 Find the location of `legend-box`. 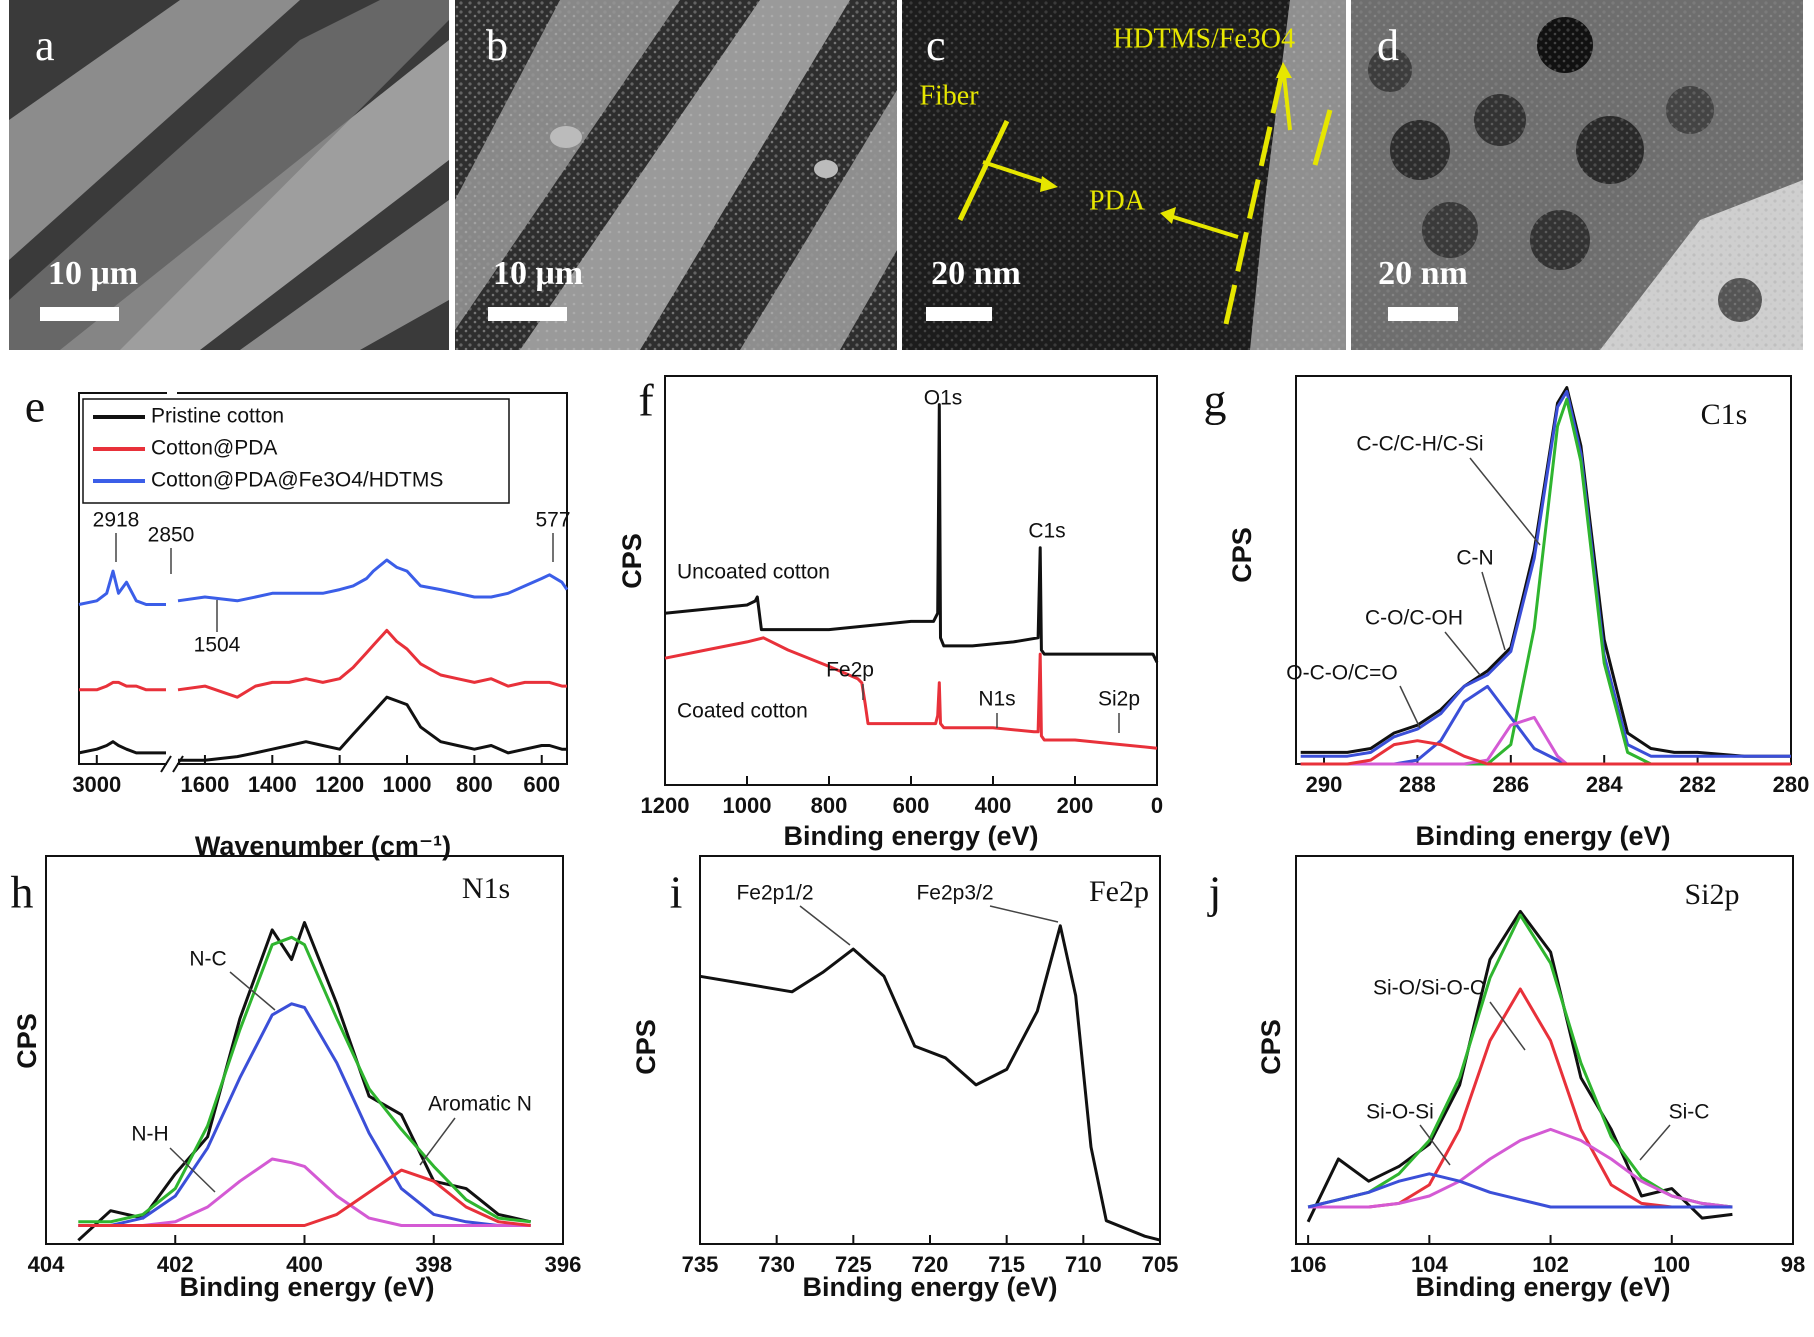

legend-box is located at coordinates (296, 451).